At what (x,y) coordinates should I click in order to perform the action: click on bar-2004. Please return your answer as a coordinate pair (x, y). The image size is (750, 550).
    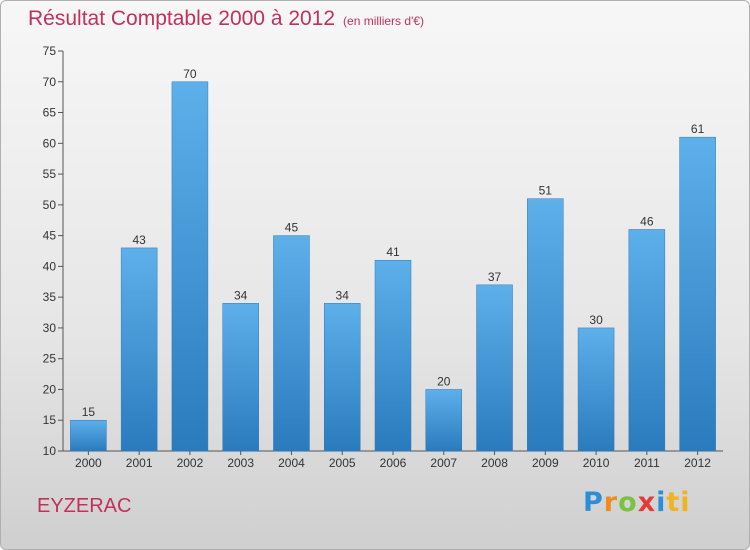
    Looking at the image, I should click on (291, 343).